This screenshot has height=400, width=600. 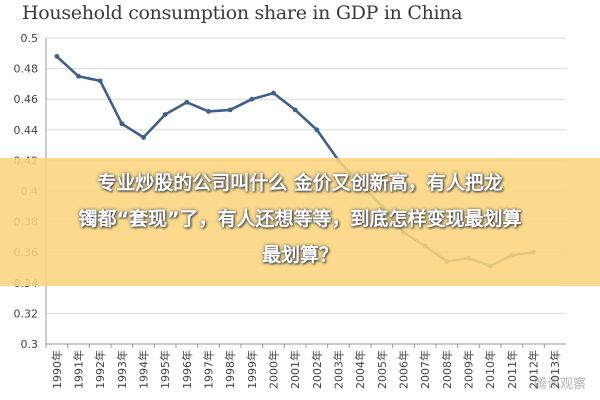 What do you see at coordinates (144, 369) in the screenshot?
I see `x-tick-label: 1994年` at bounding box center [144, 369].